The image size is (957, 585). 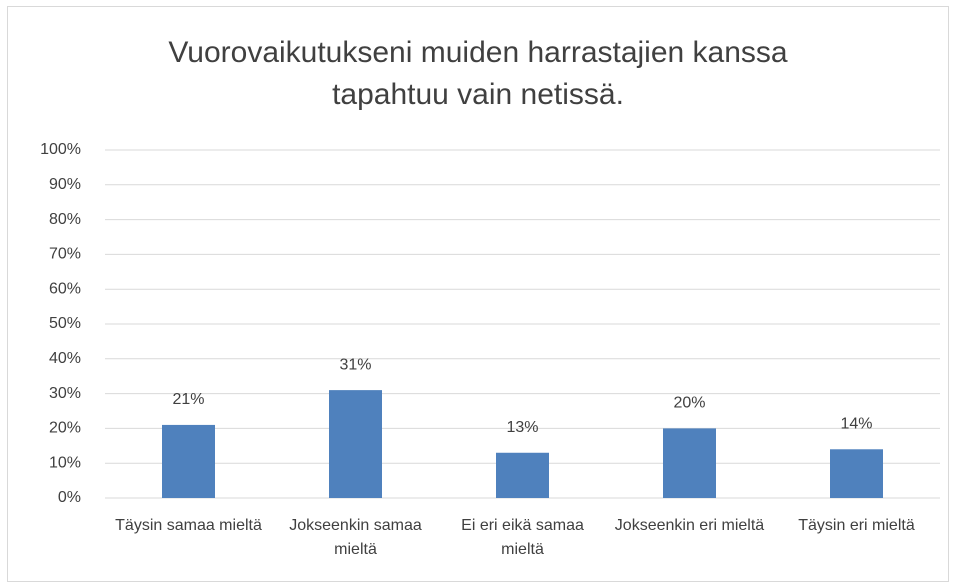 I want to click on y-tick-label: 90%, so click(x=65, y=184).